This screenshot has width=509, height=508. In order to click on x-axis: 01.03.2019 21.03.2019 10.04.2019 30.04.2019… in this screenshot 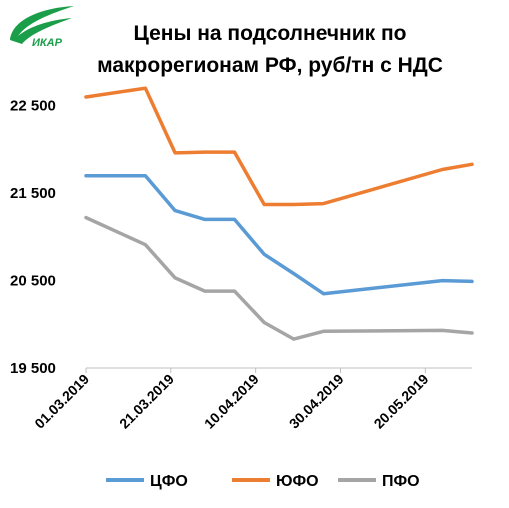, I will do `click(231, 400)`.